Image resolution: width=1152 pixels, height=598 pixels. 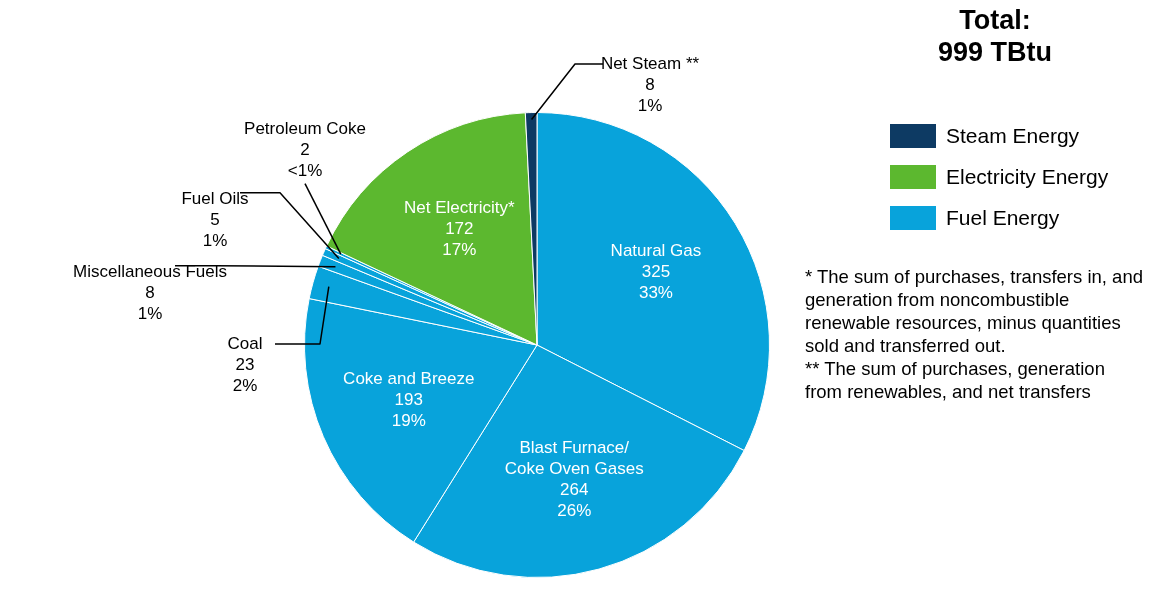 I want to click on text: ** The sum of purchases, generation from renewables, and net transfers, so click(x=955, y=380).